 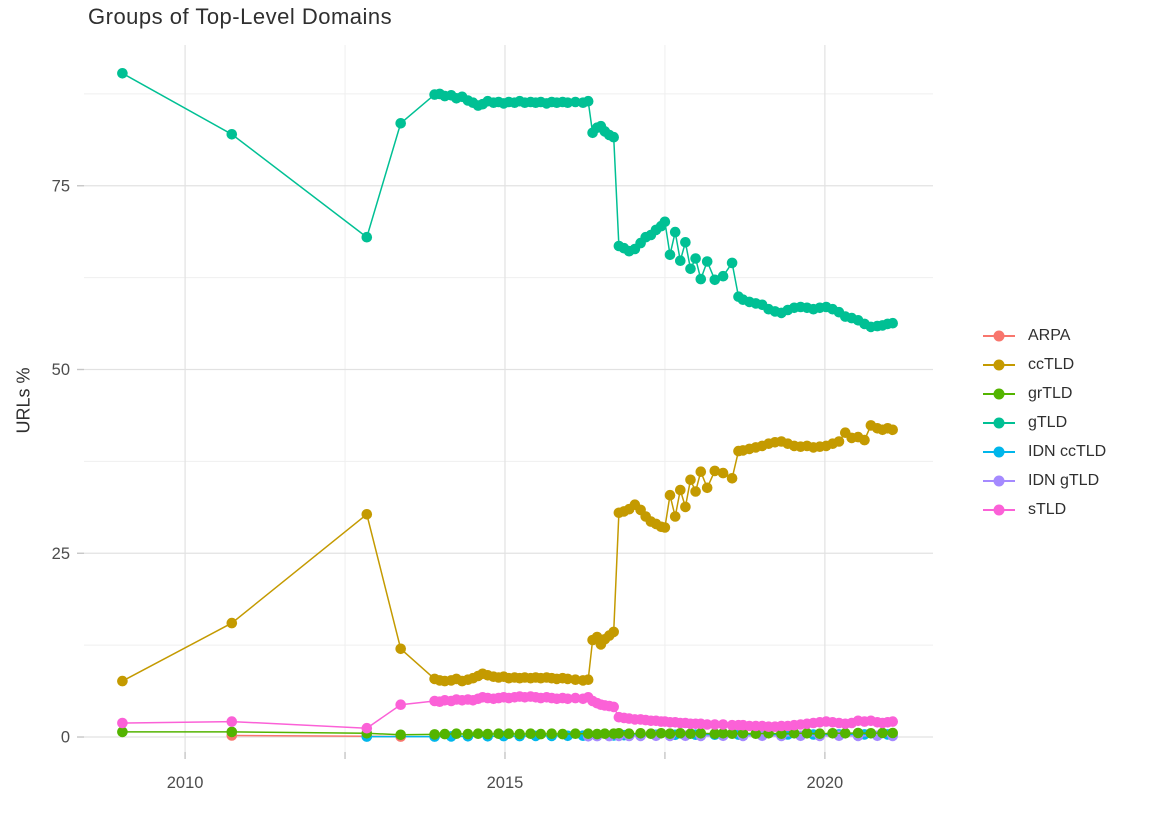 What do you see at coordinates (65, 738) in the screenshot?
I see `y-tick-label: 0` at bounding box center [65, 738].